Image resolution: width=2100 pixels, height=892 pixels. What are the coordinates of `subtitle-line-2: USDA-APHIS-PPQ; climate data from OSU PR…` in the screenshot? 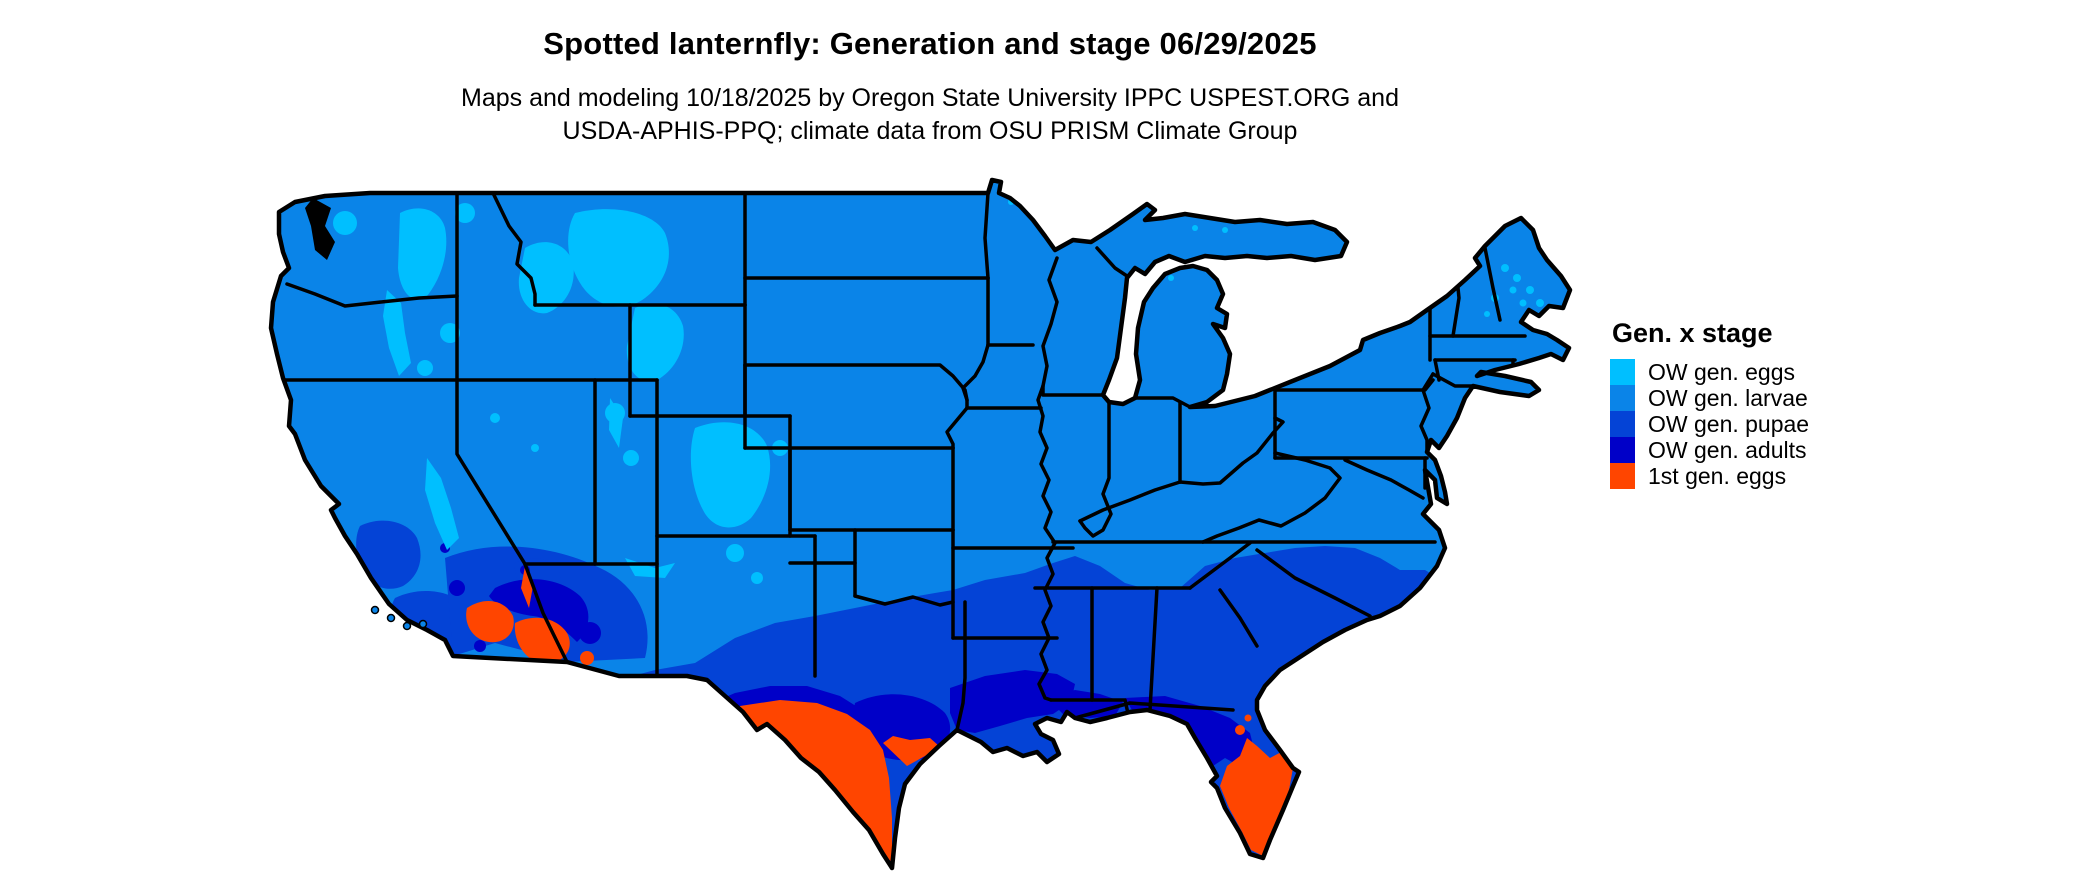 It's located at (930, 131).